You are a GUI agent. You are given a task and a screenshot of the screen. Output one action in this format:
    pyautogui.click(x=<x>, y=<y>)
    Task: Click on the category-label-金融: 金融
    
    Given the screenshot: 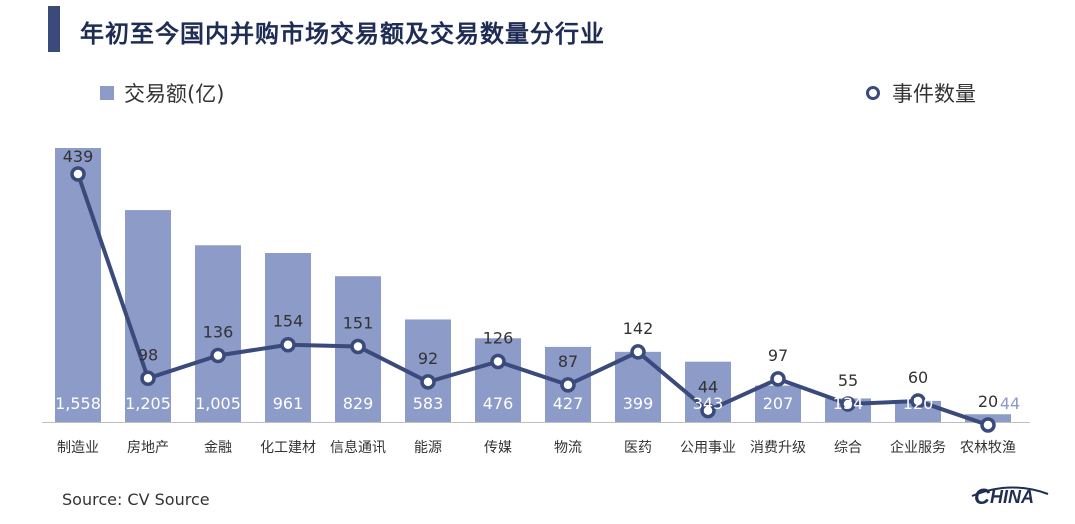 What is the action you would take?
    pyautogui.click(x=218, y=448)
    